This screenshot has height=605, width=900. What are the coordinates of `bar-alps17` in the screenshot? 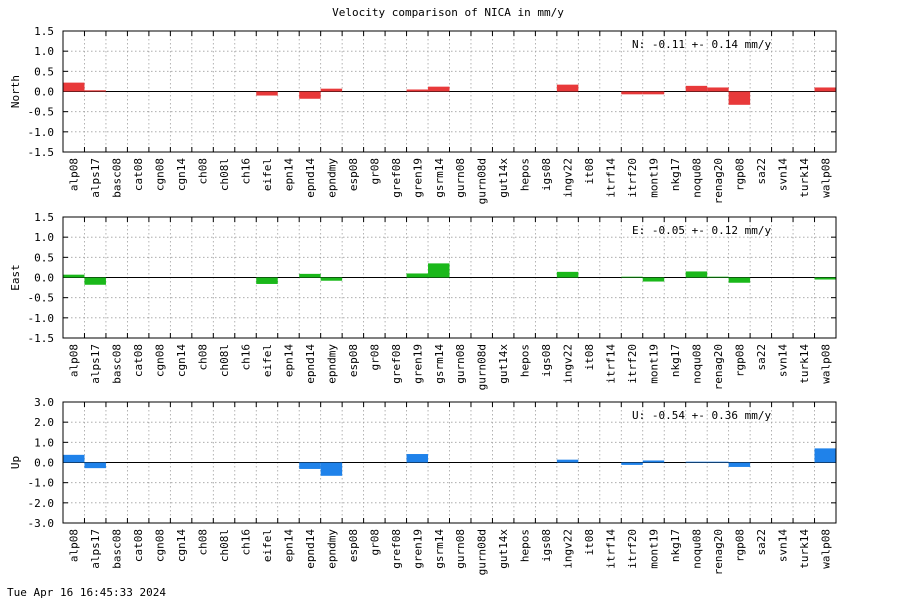 It's located at (95, 281).